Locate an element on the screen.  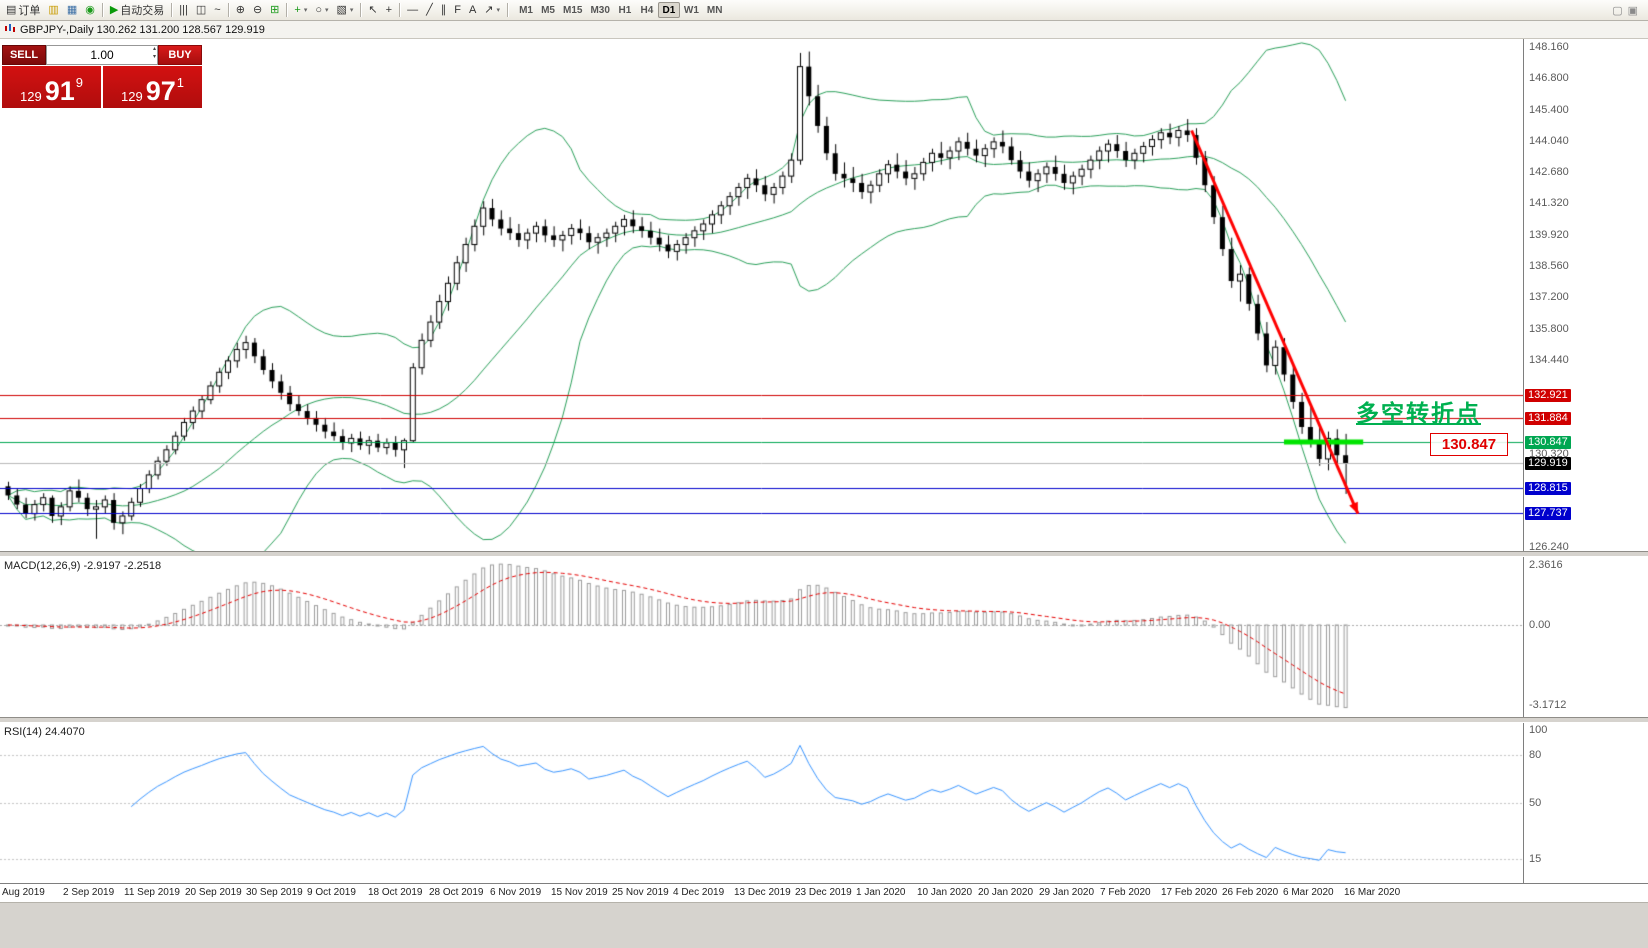
data-window-button: ▦ is located at coordinates (72, 10).